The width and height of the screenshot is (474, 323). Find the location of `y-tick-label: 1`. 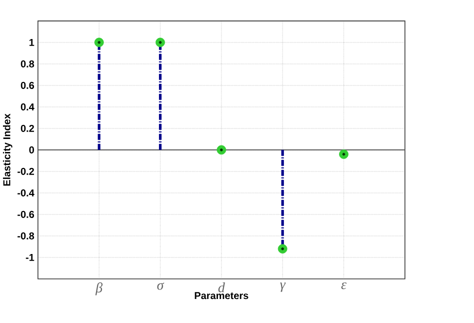

y-tick-label: 1 is located at coordinates (31, 42).